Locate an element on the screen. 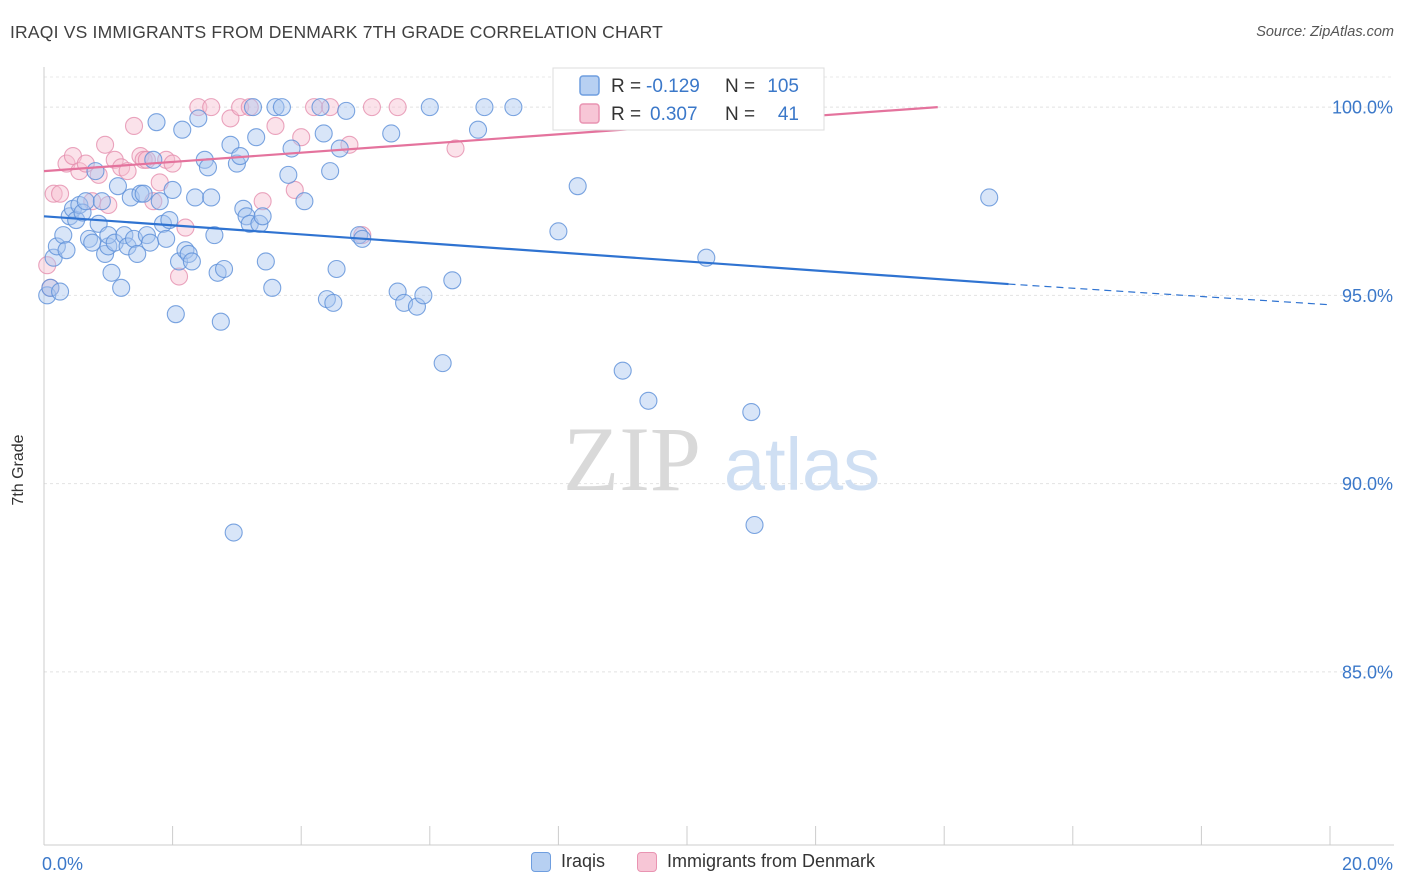  watermark-zip: ZIP is located at coordinates (632, 459).